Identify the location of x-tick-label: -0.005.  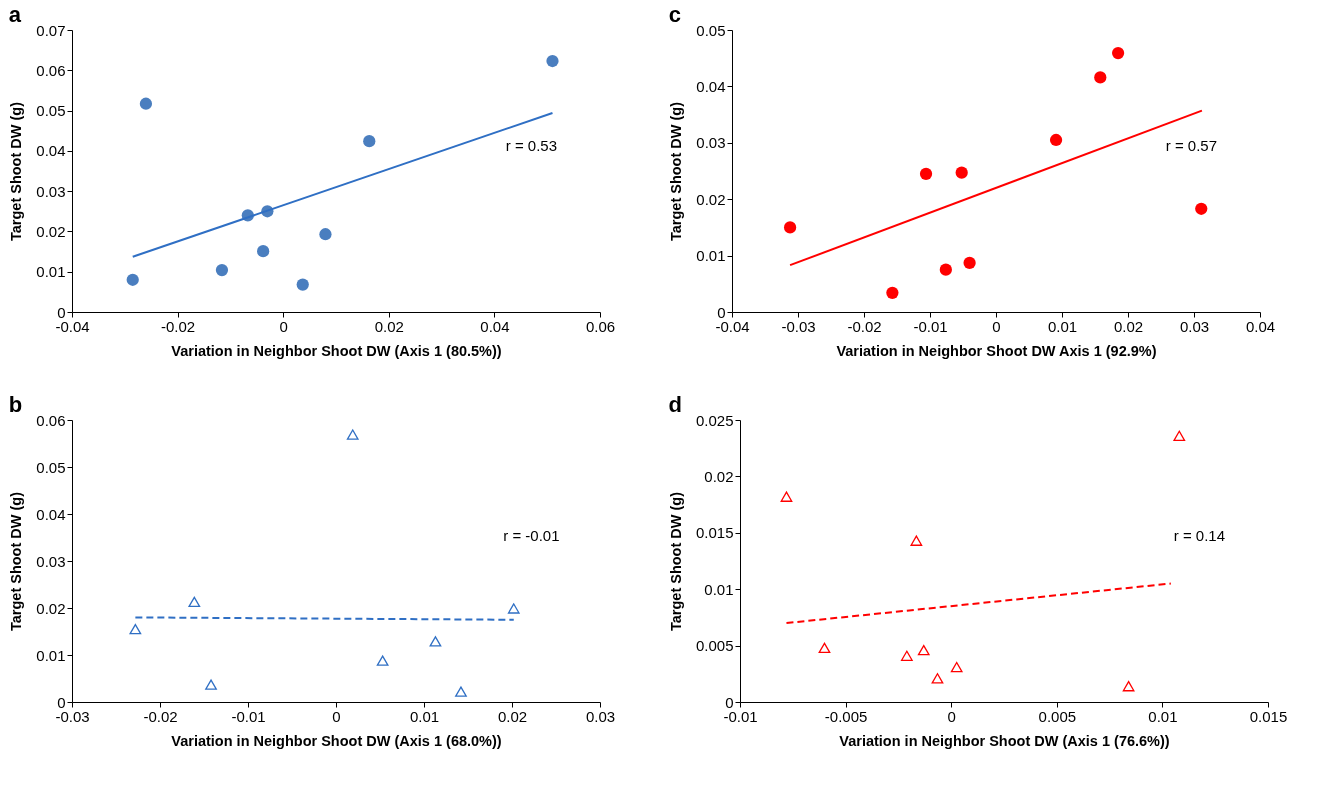
(846, 716).